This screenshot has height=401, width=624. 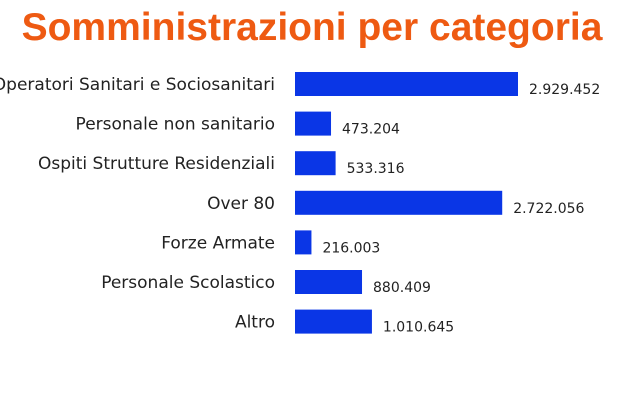 What do you see at coordinates (402, 288) in the screenshot?
I see `value-label: 880.409` at bounding box center [402, 288].